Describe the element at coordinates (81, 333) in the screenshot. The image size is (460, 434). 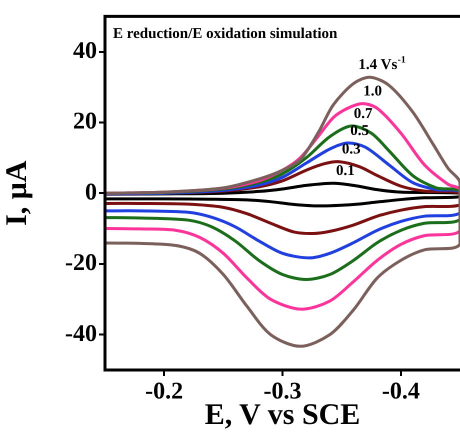
I see `y-tick-label: -40` at that location.